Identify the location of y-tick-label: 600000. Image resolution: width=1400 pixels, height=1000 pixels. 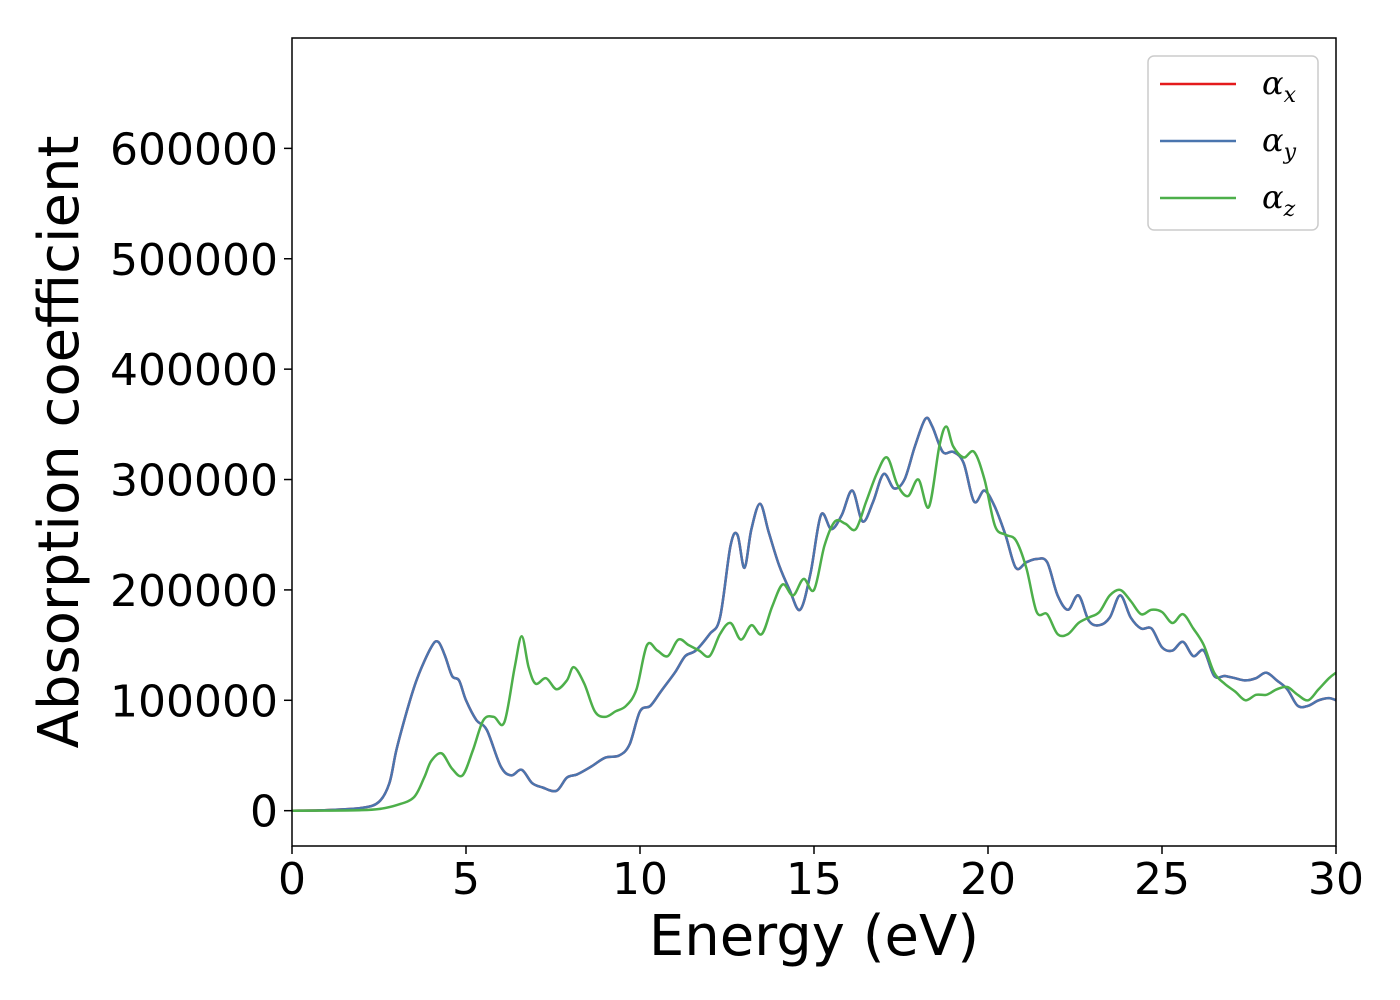
(194, 149).